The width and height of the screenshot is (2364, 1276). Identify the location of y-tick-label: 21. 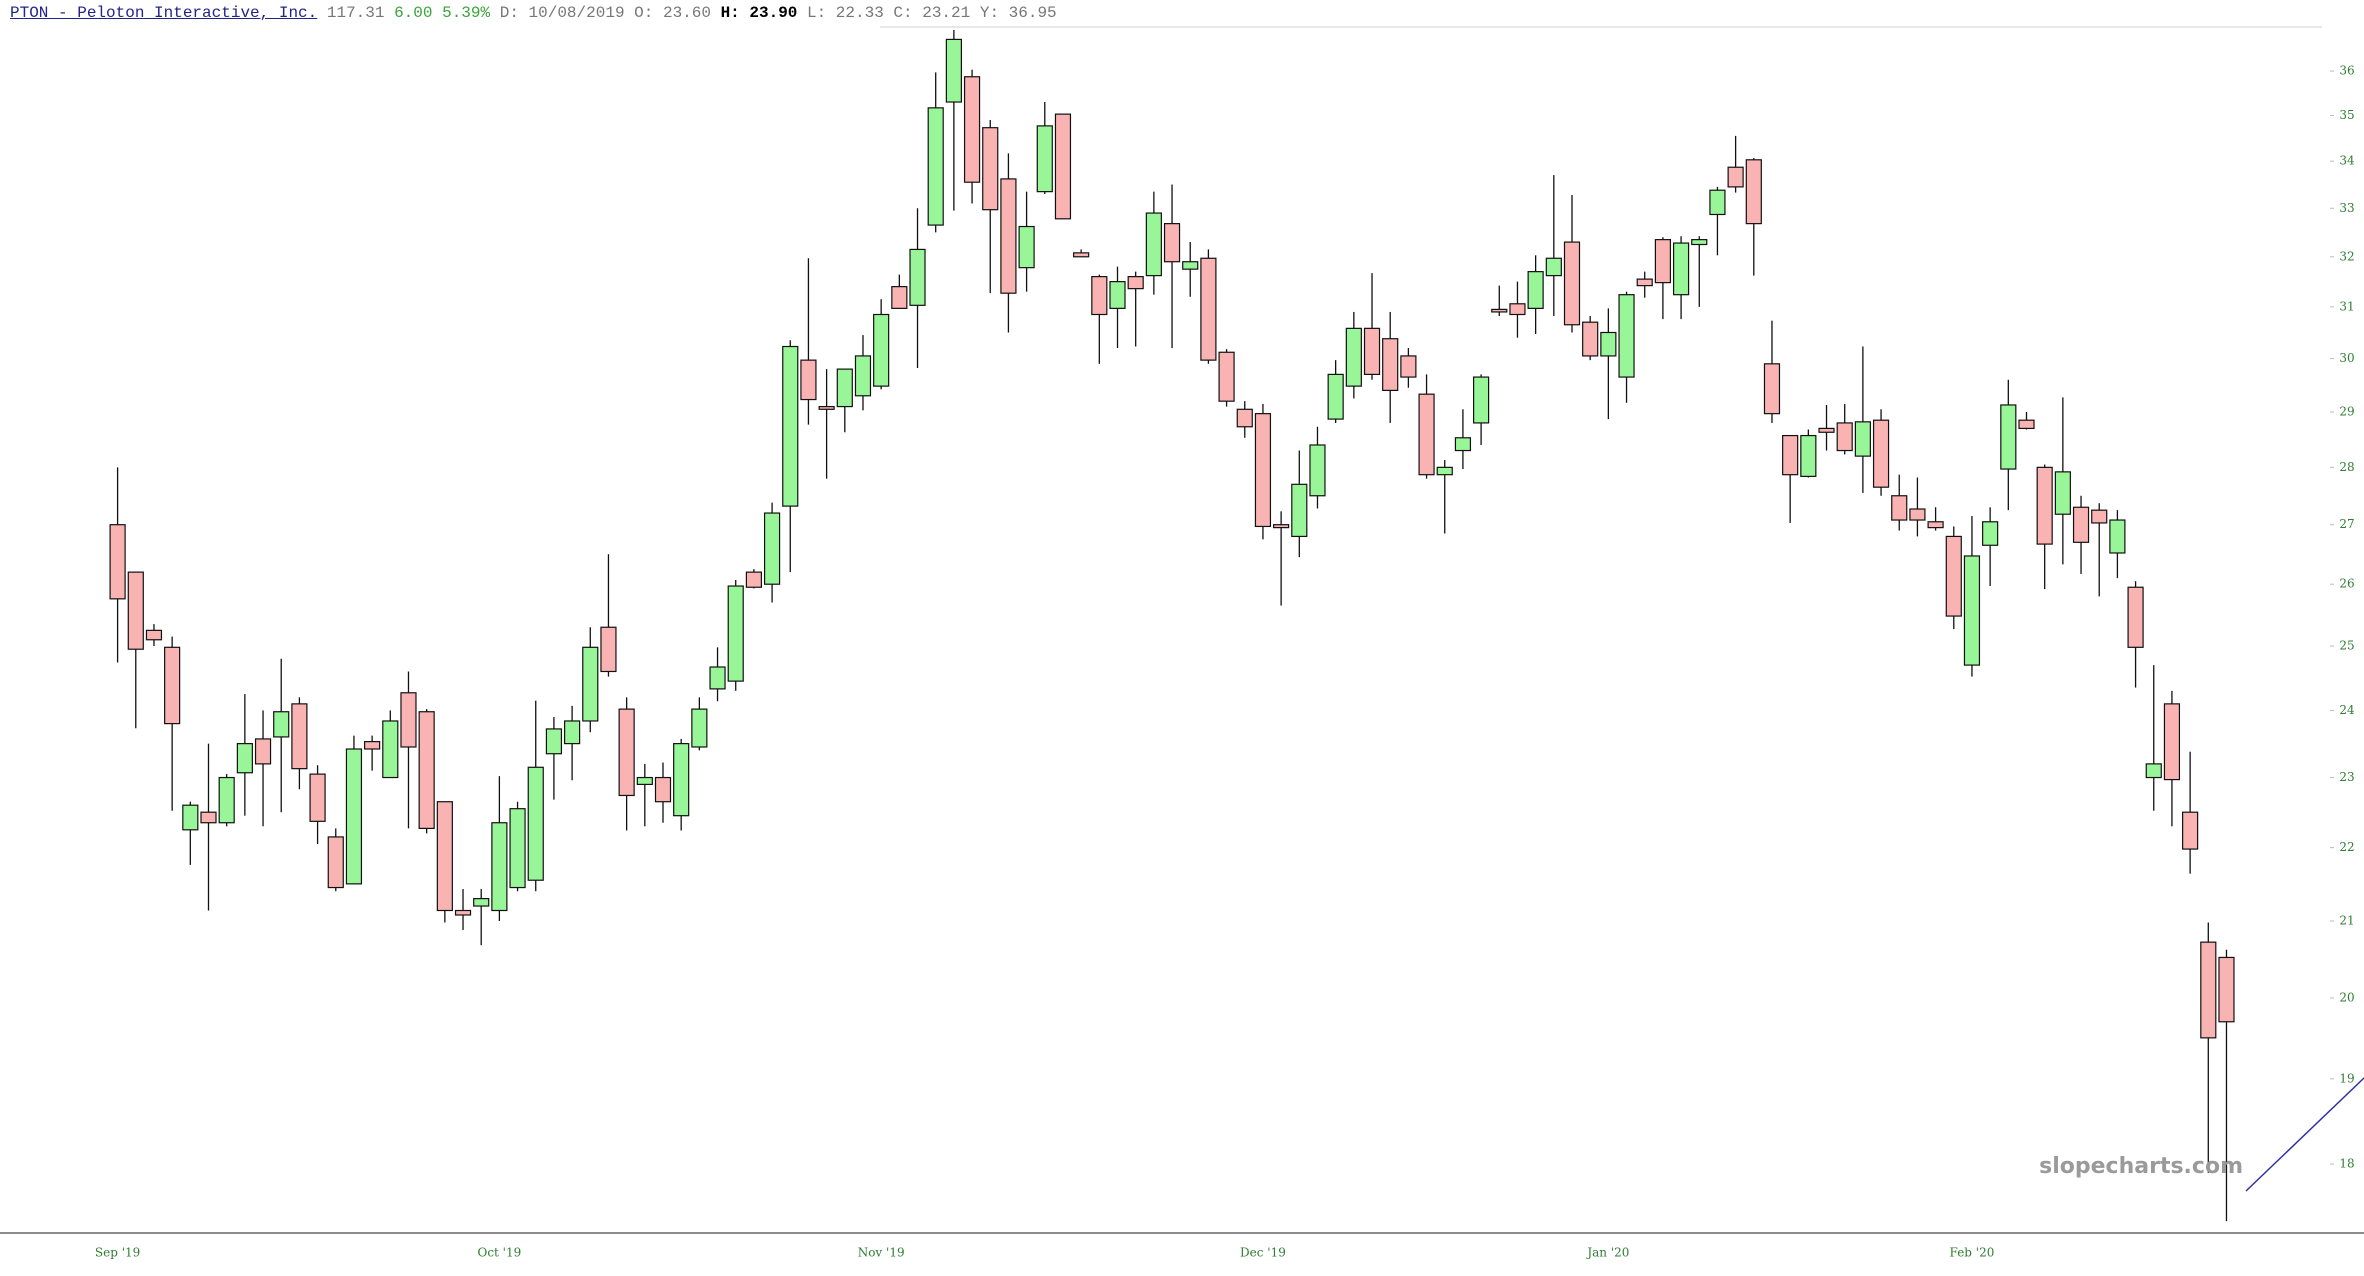
(2346, 920).